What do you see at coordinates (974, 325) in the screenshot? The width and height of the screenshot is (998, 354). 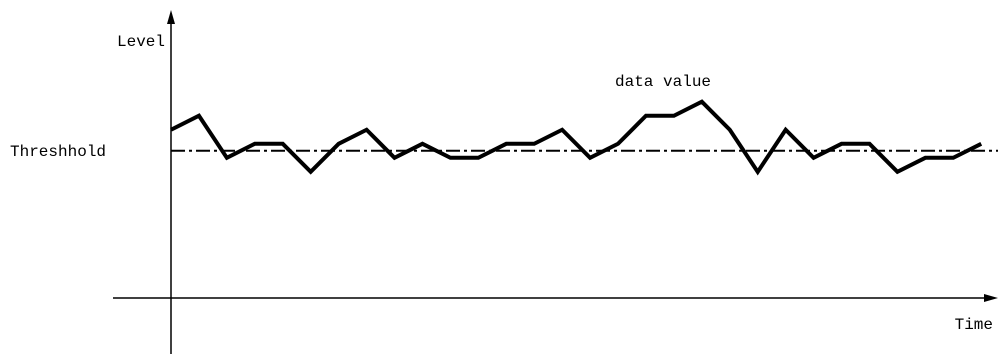 I see `x-axis-label: Time` at bounding box center [974, 325].